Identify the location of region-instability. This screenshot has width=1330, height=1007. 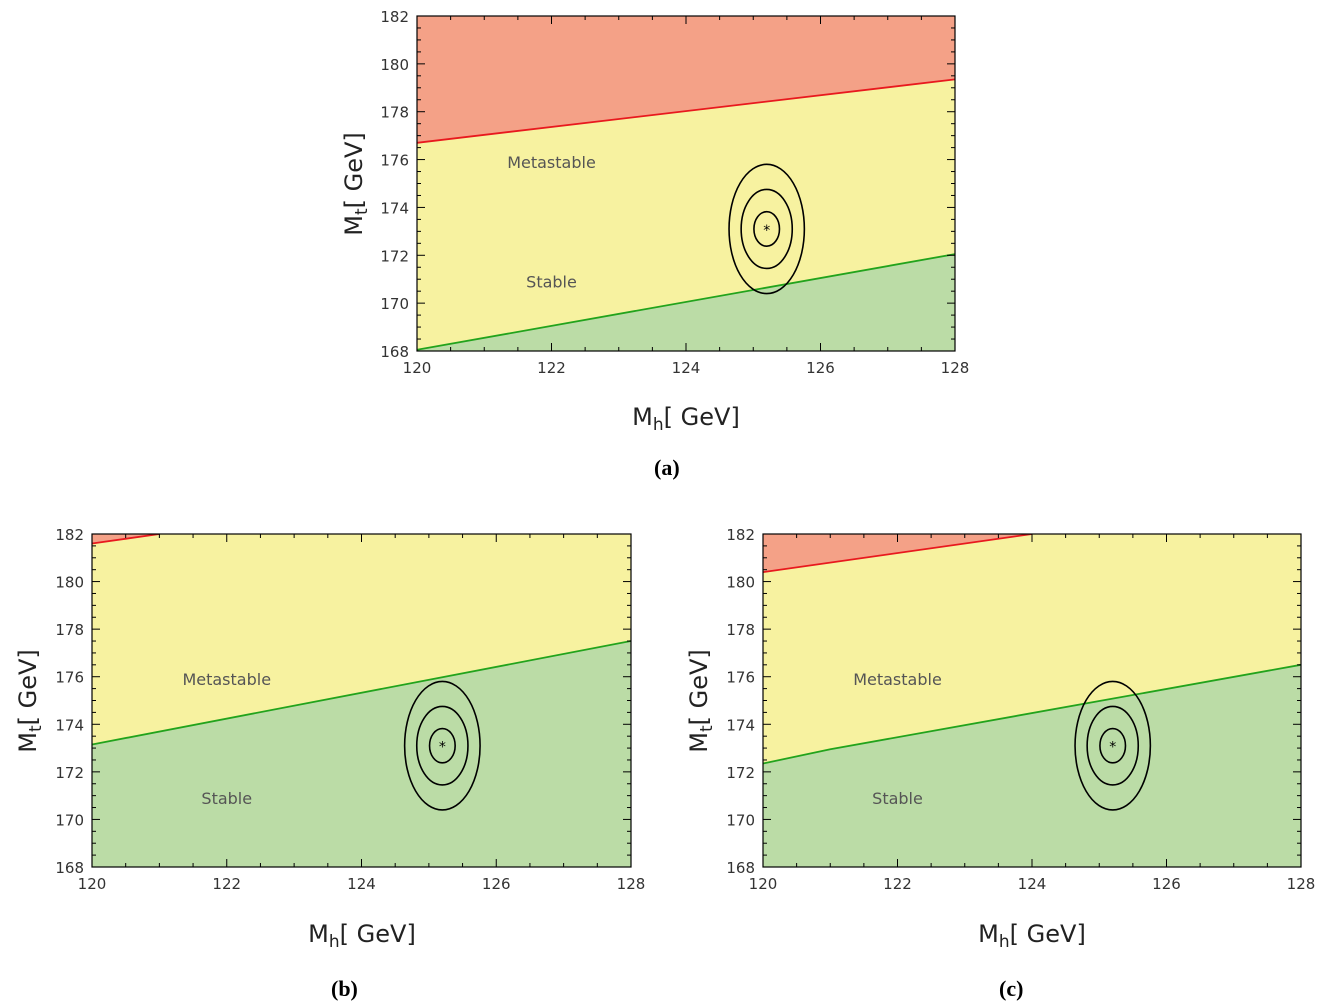
(686, 79).